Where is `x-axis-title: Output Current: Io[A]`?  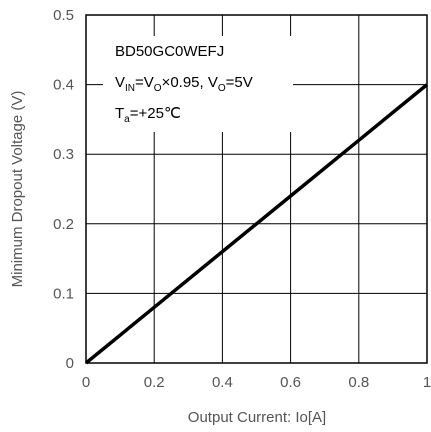 x-axis-title: Output Current: Io[A] is located at coordinates (257, 417).